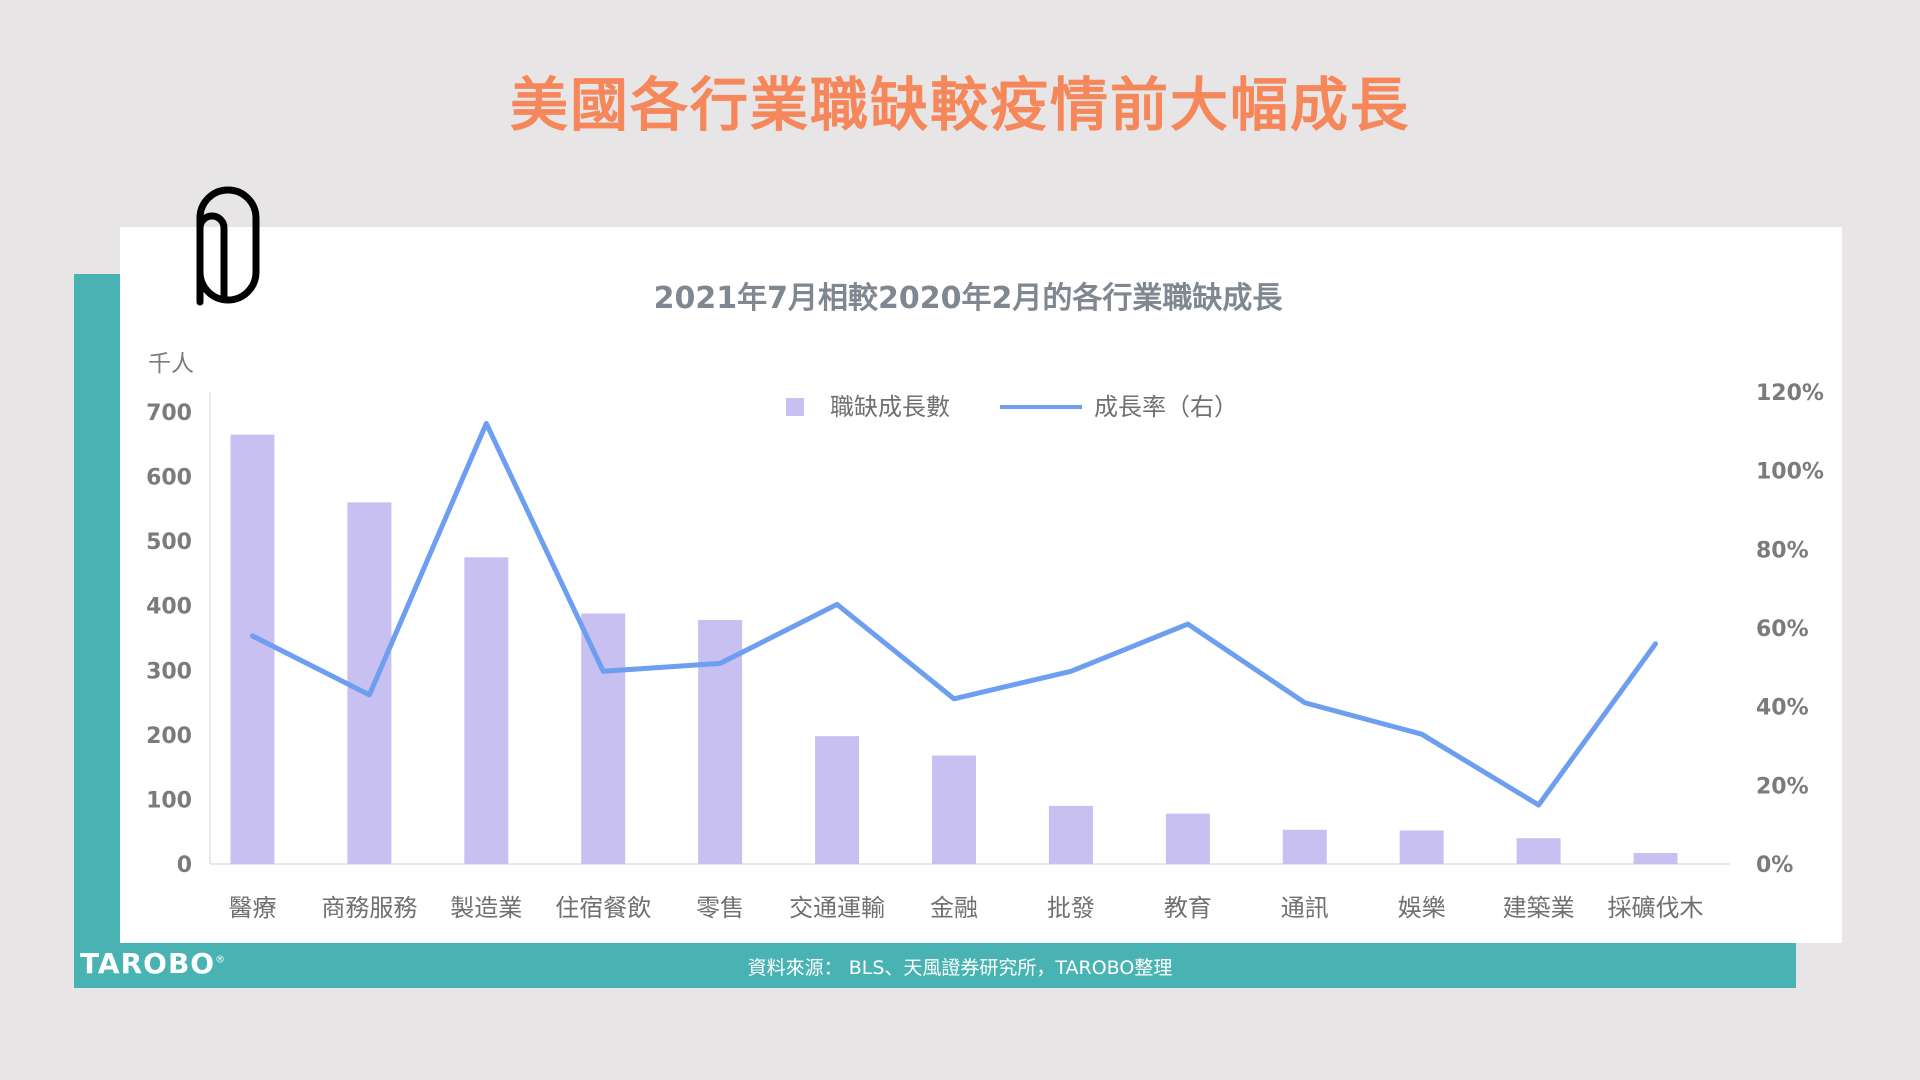 This screenshot has width=1920, height=1080. What do you see at coordinates (221, 960) in the screenshot?
I see `brand-registered-mark: ®` at bounding box center [221, 960].